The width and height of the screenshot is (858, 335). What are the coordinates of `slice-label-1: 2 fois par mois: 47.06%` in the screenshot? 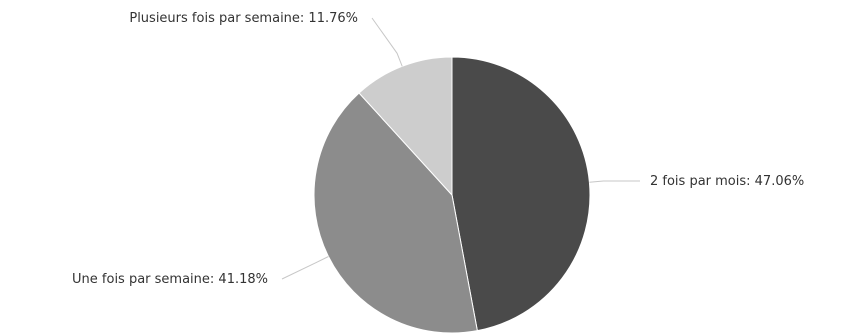 It's located at (727, 181).